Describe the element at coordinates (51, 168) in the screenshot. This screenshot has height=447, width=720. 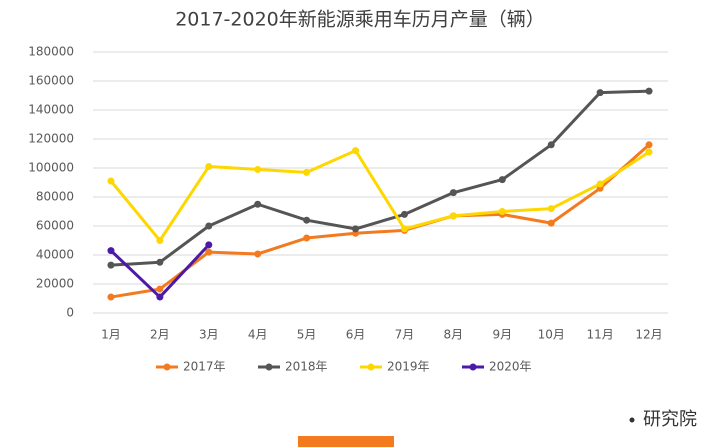
I see `y-tick-label: 100000` at that location.